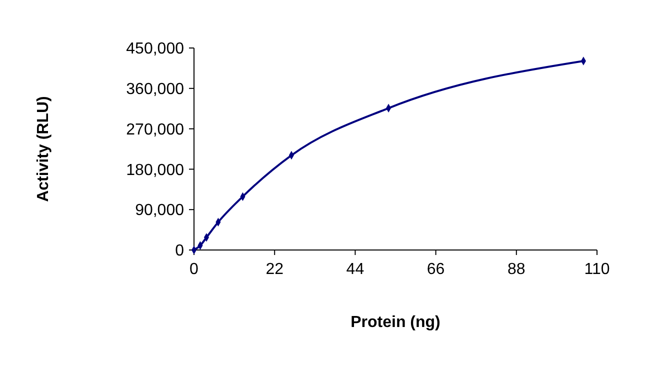  Describe the element at coordinates (155, 49) in the screenshot. I see `y-tick-label: 450,000` at that location.